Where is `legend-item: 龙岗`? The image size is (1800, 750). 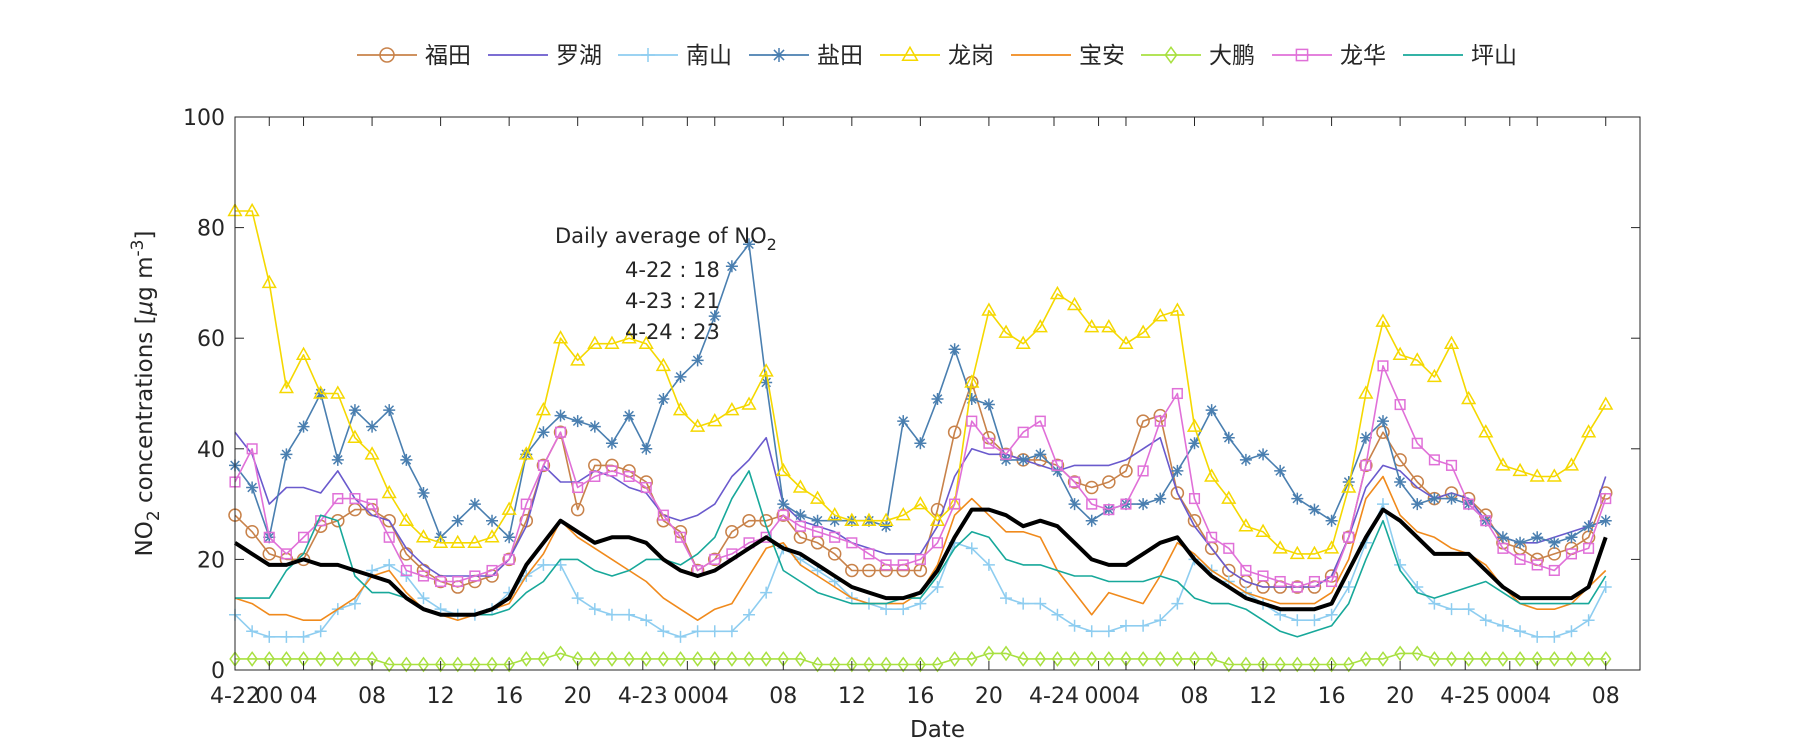
legend-item: 龙岗 is located at coordinates (937, 56).